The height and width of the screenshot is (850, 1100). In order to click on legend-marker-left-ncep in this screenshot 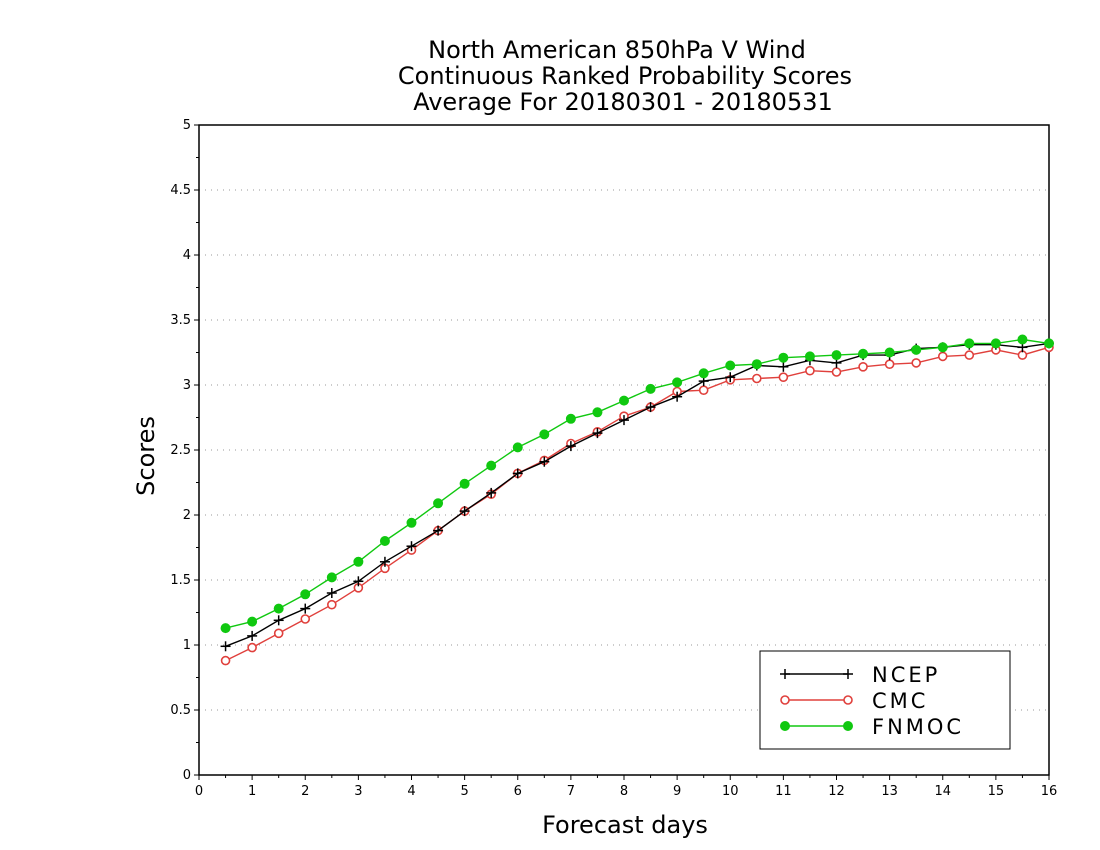, I will do `click(785, 674)`.